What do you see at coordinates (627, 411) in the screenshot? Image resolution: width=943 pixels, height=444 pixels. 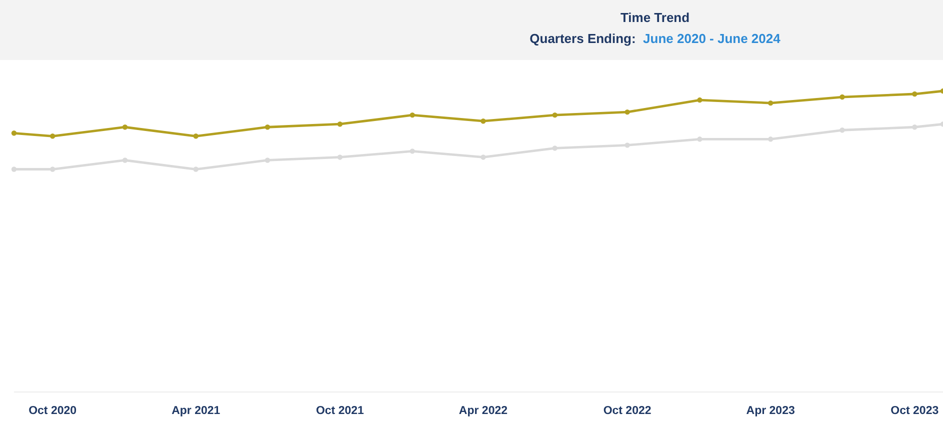 I see `x-tick-label: Oct 2022` at bounding box center [627, 411].